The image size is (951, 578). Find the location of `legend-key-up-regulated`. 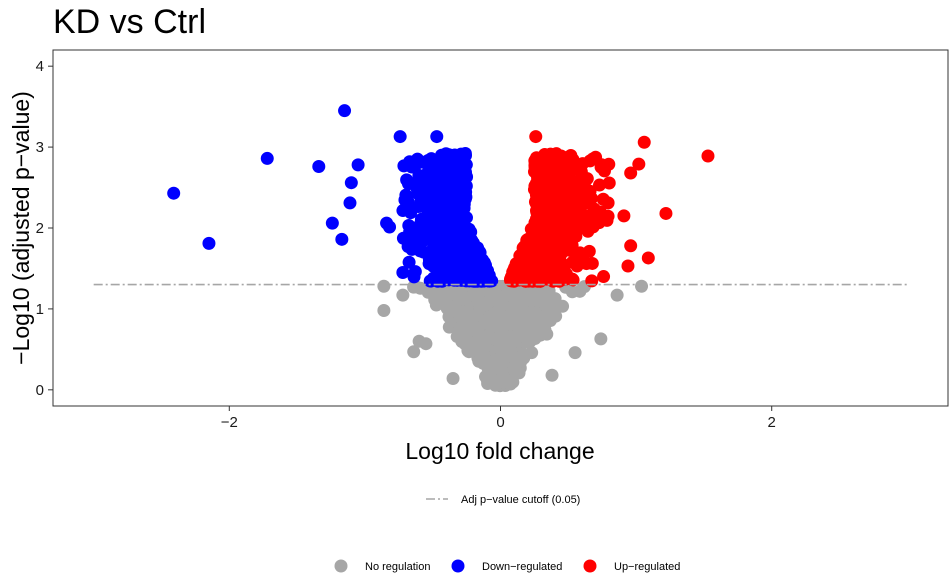

legend-key-up-regulated is located at coordinates (590, 566).